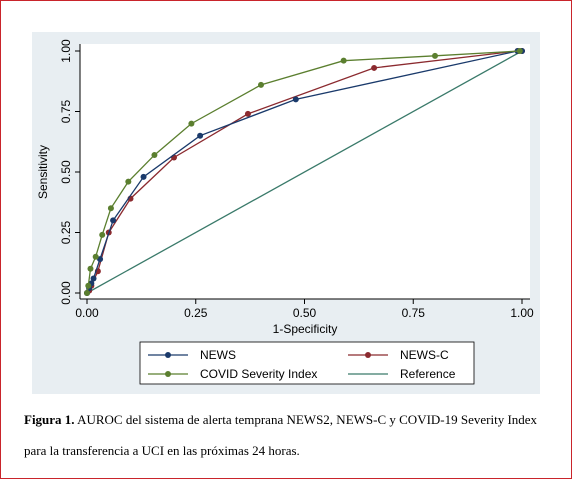 This screenshot has width=572, height=479. I want to click on legend-label: COVID Severity Index, so click(258, 374).